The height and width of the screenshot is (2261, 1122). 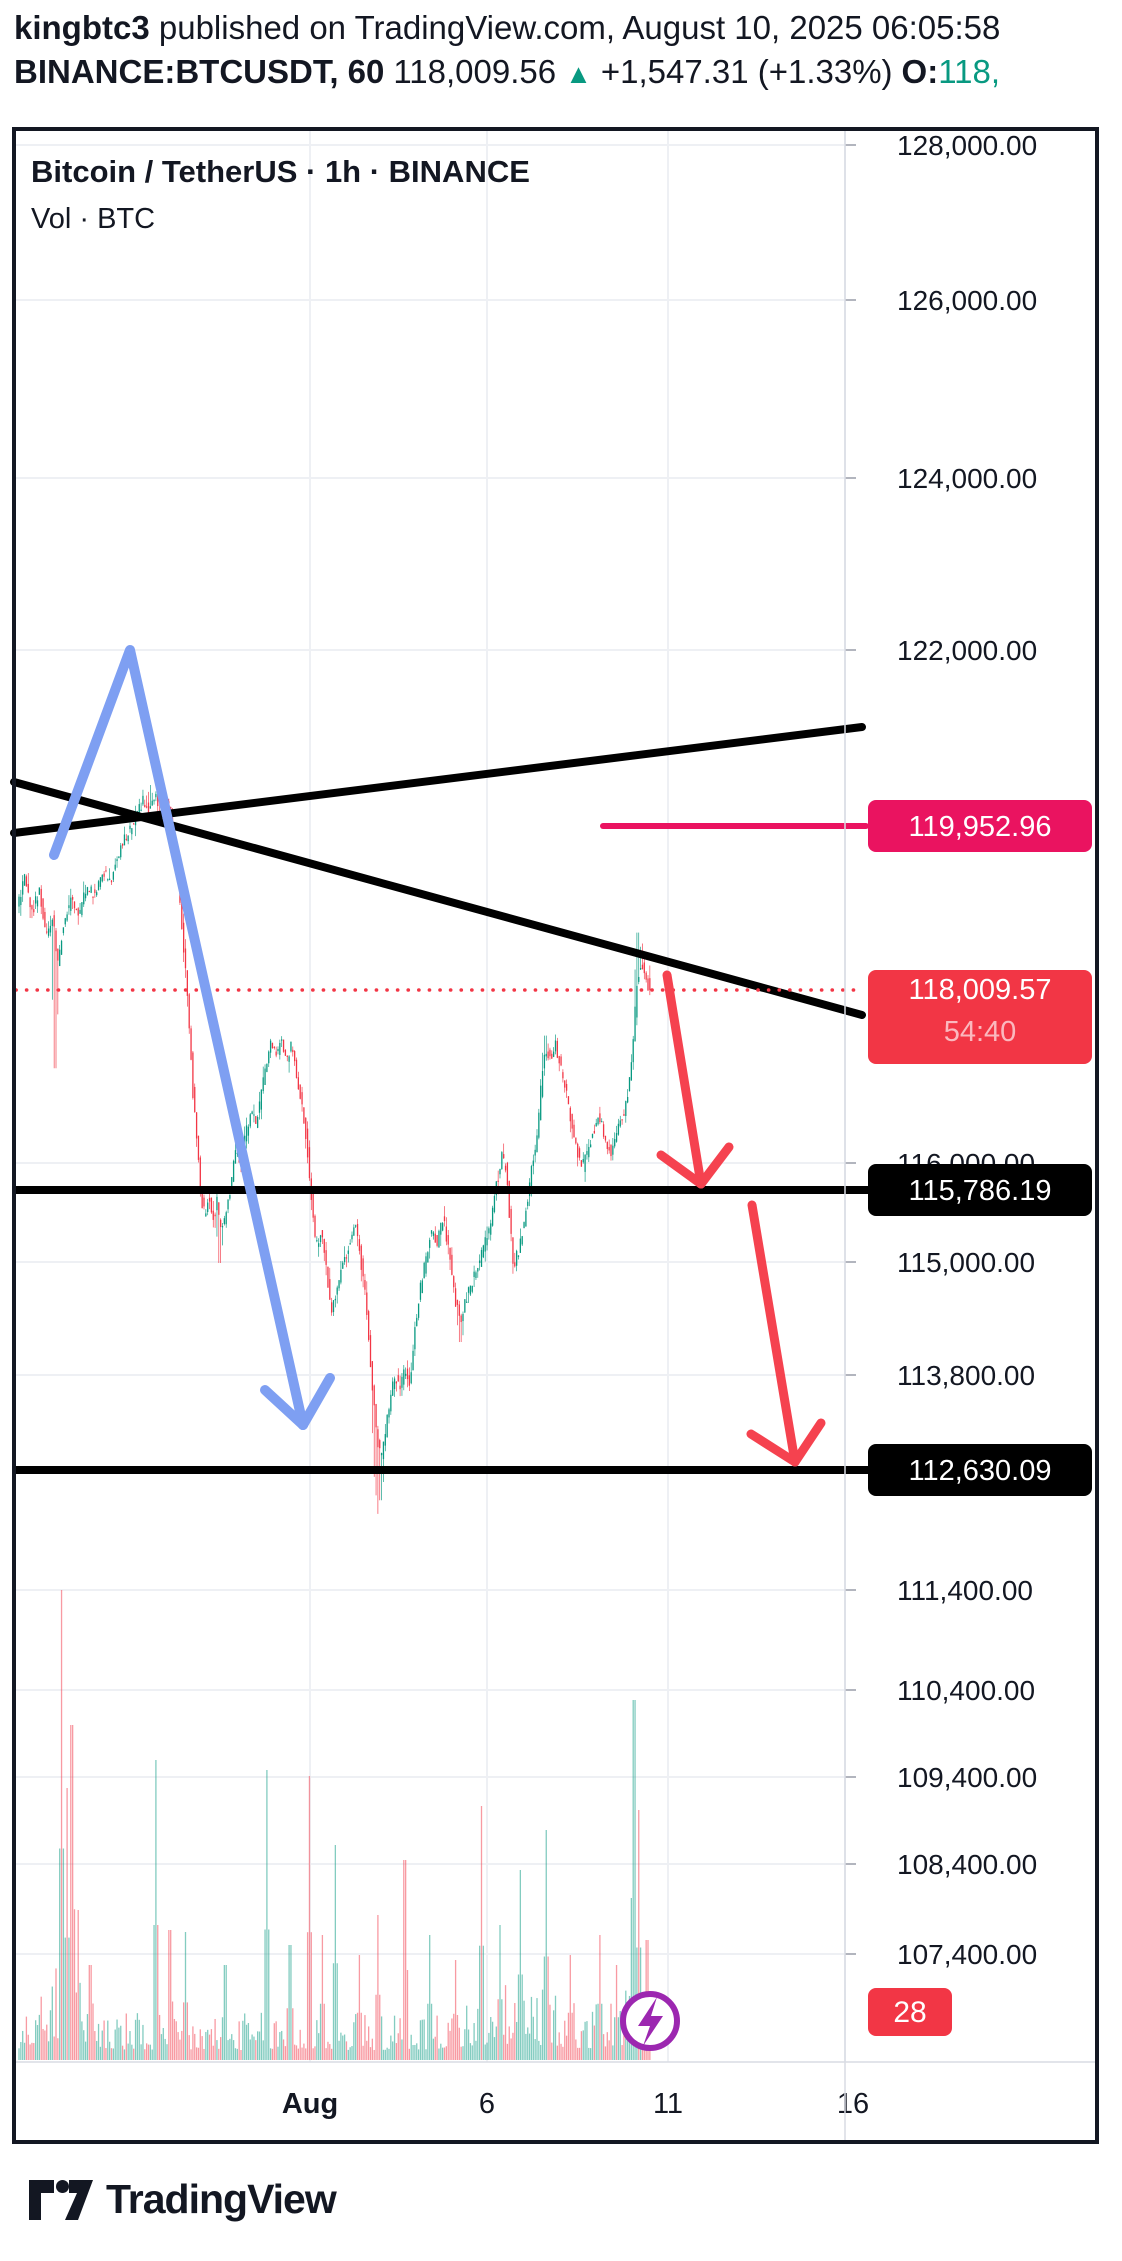 I want to click on footer: TradingView, so click(x=182, y=2199).